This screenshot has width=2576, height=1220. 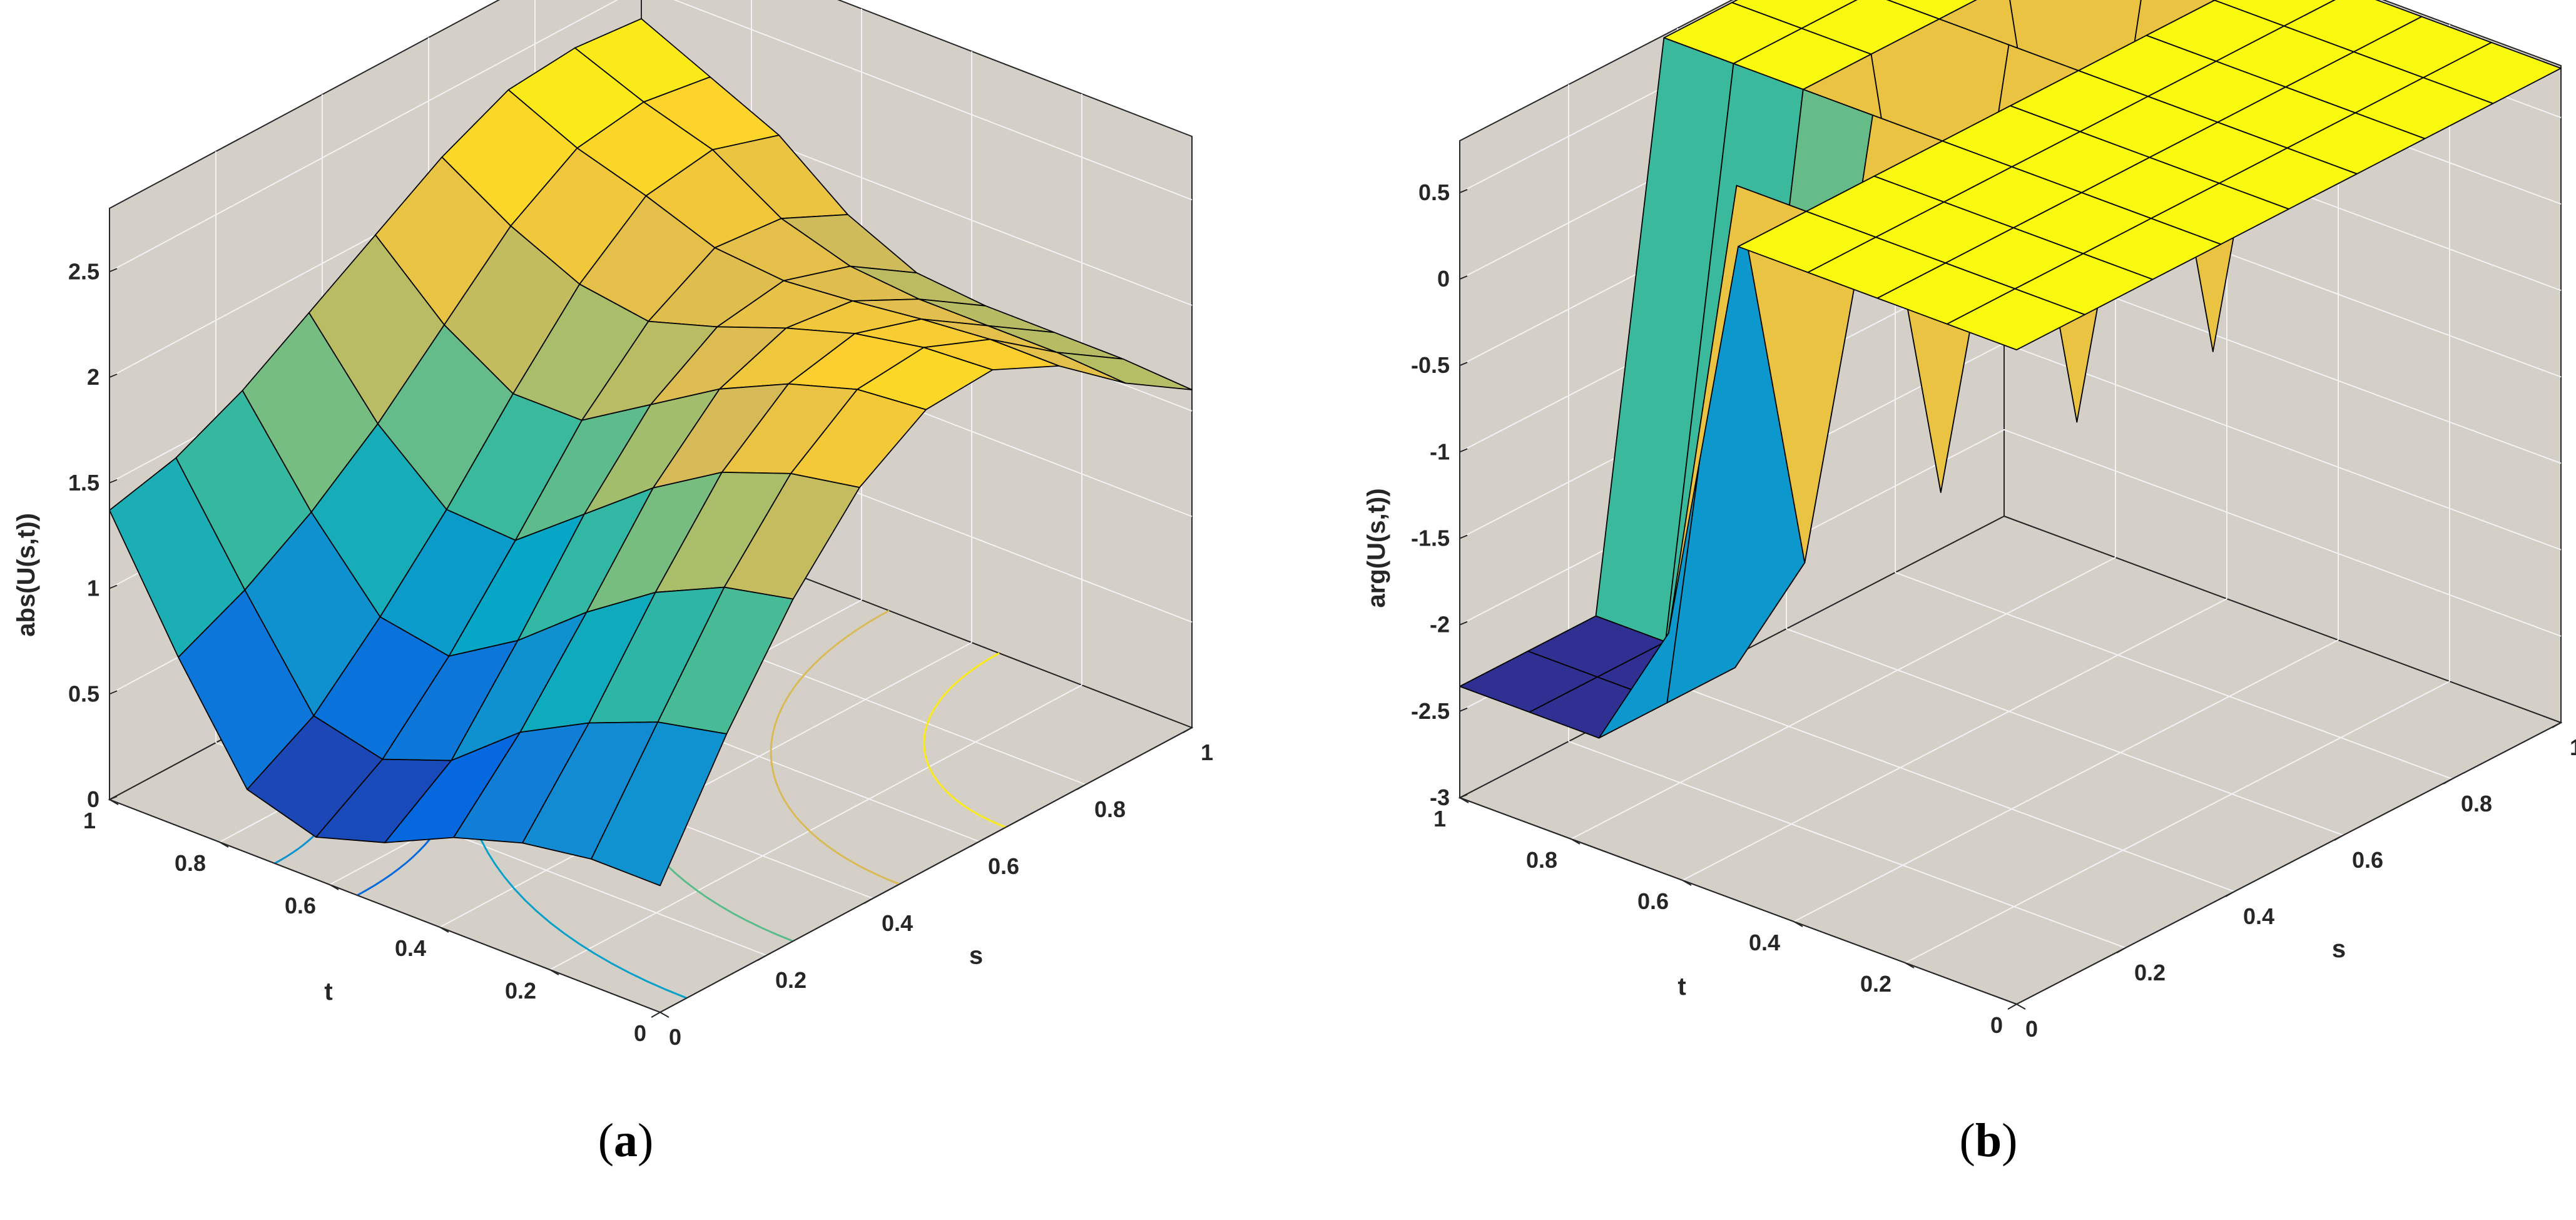 I want to click on t-tick-label: 0.4, so click(x=411, y=948).